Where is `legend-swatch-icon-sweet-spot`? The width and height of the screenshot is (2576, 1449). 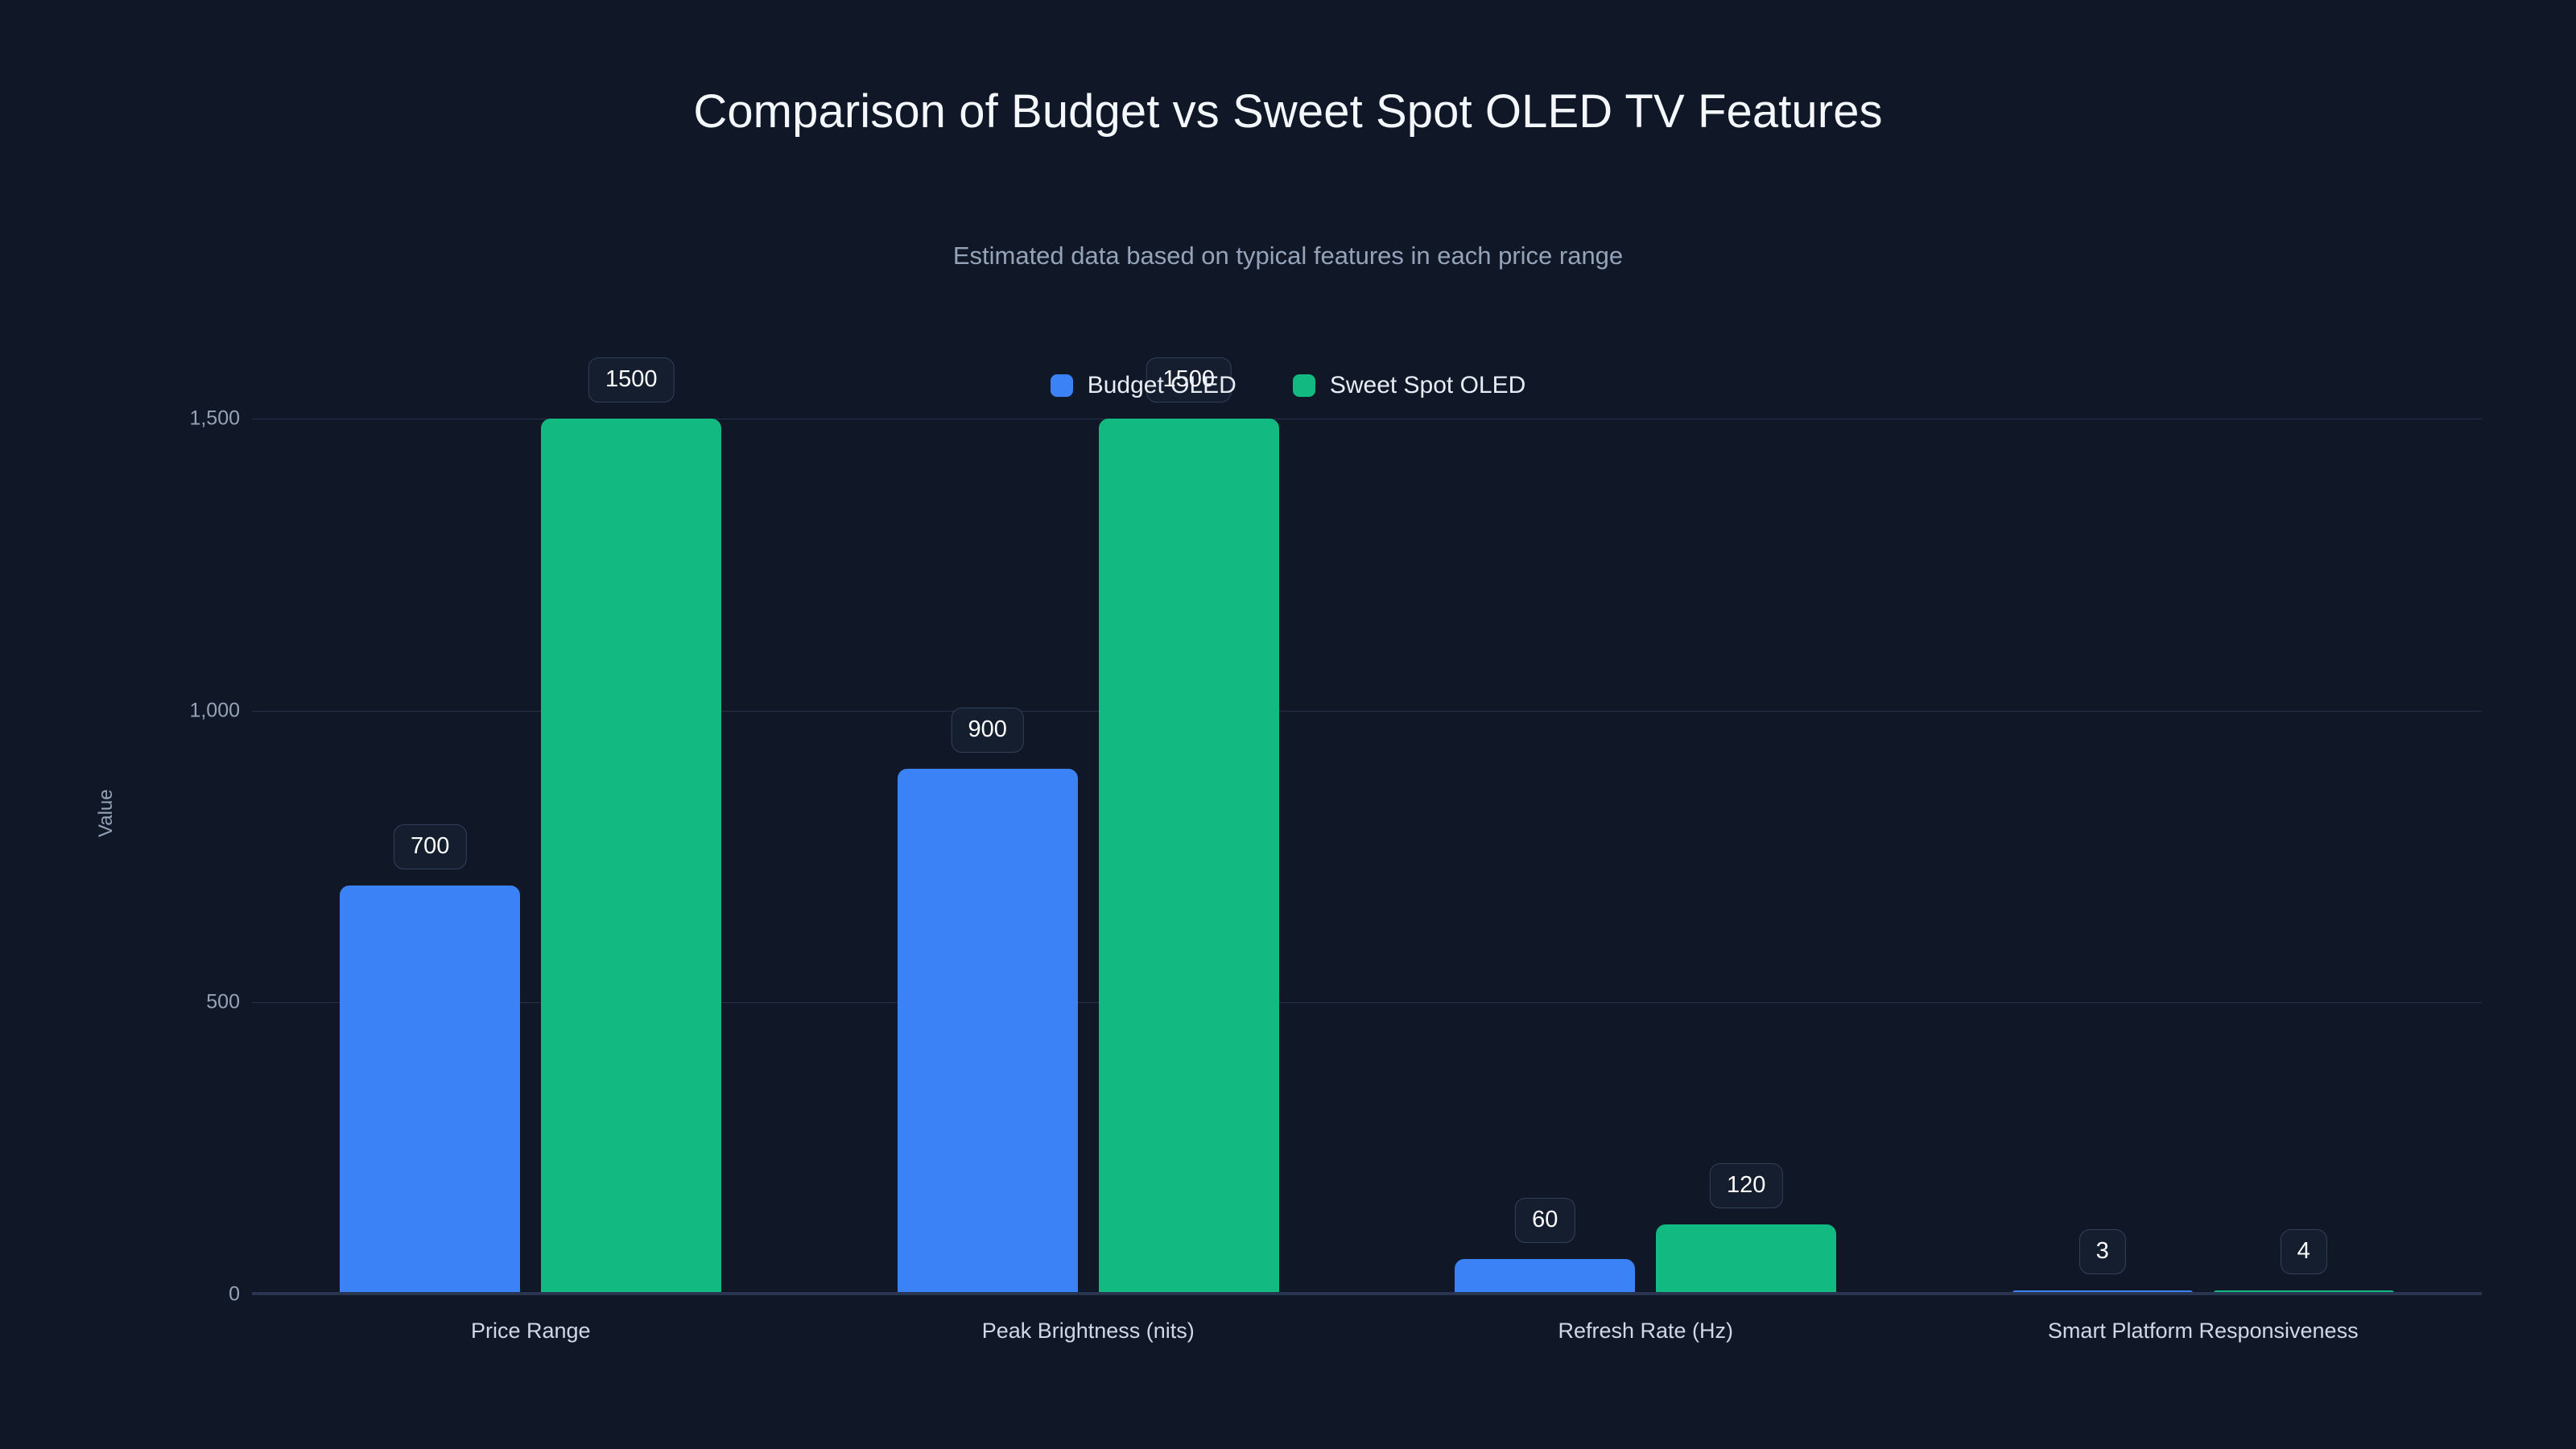
legend-swatch-icon-sweet-spot is located at coordinates (1303, 385).